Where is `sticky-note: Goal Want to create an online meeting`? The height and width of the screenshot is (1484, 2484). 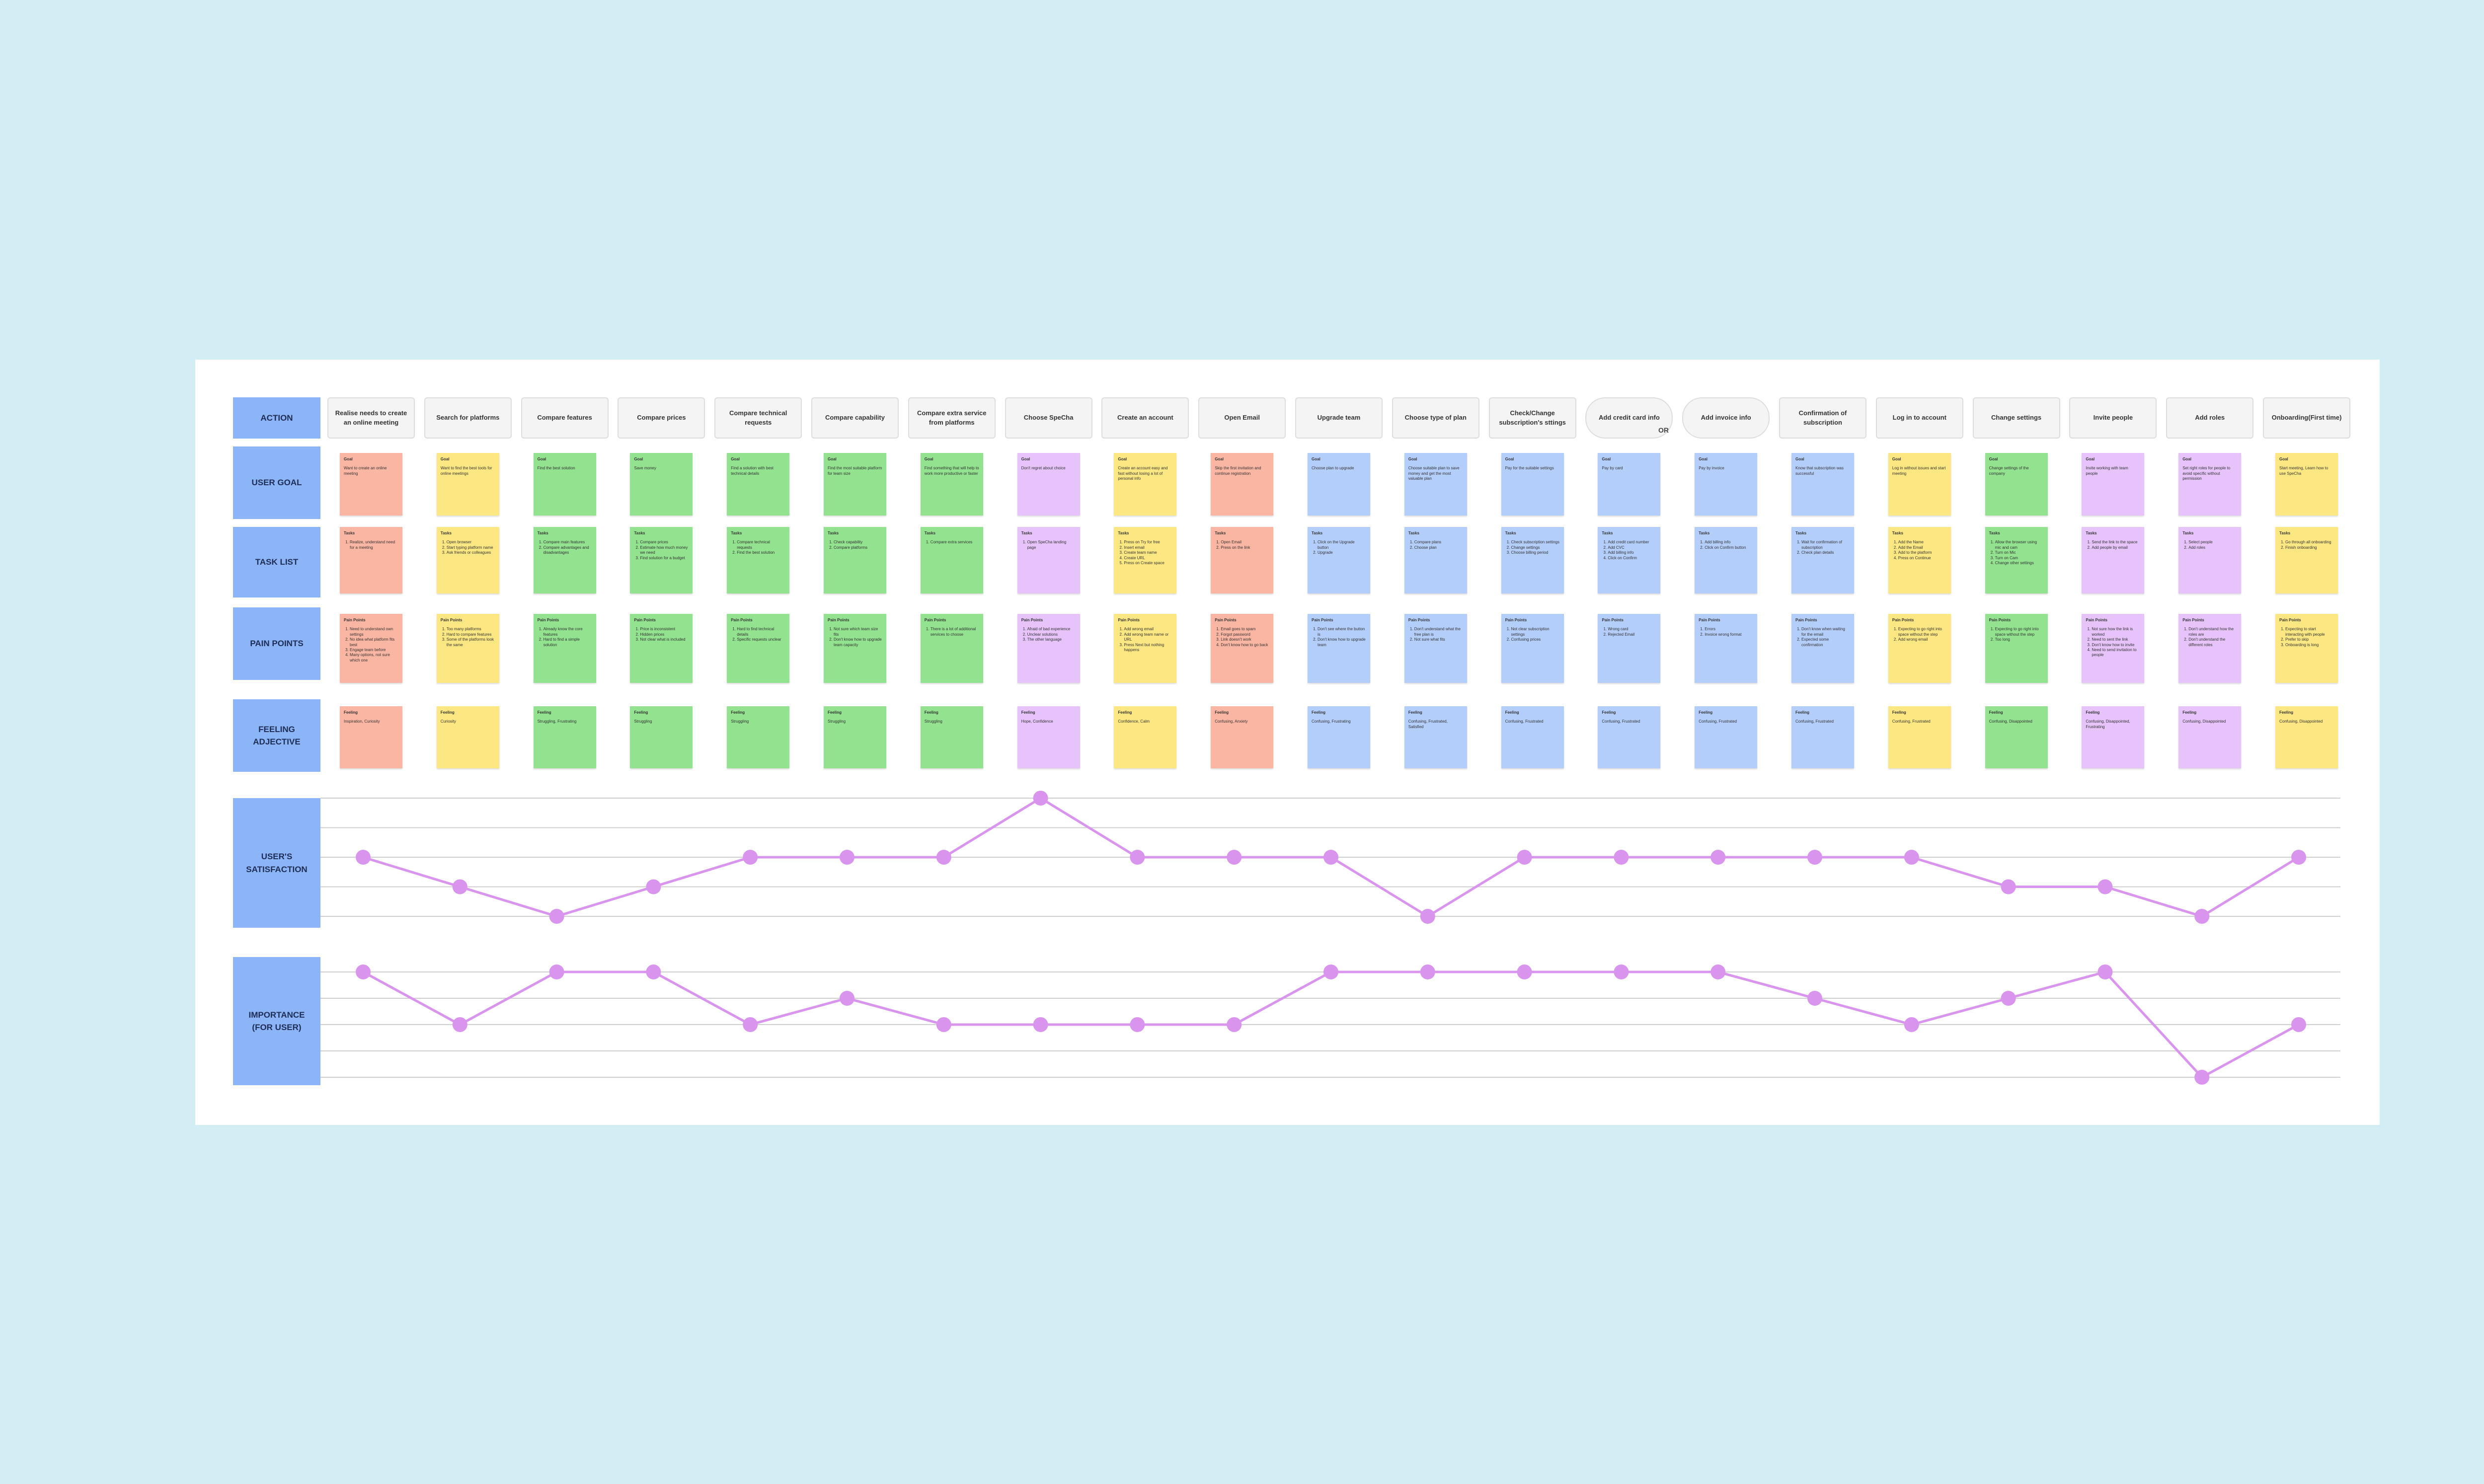 sticky-note: Goal Want to create an online meeting is located at coordinates (371, 484).